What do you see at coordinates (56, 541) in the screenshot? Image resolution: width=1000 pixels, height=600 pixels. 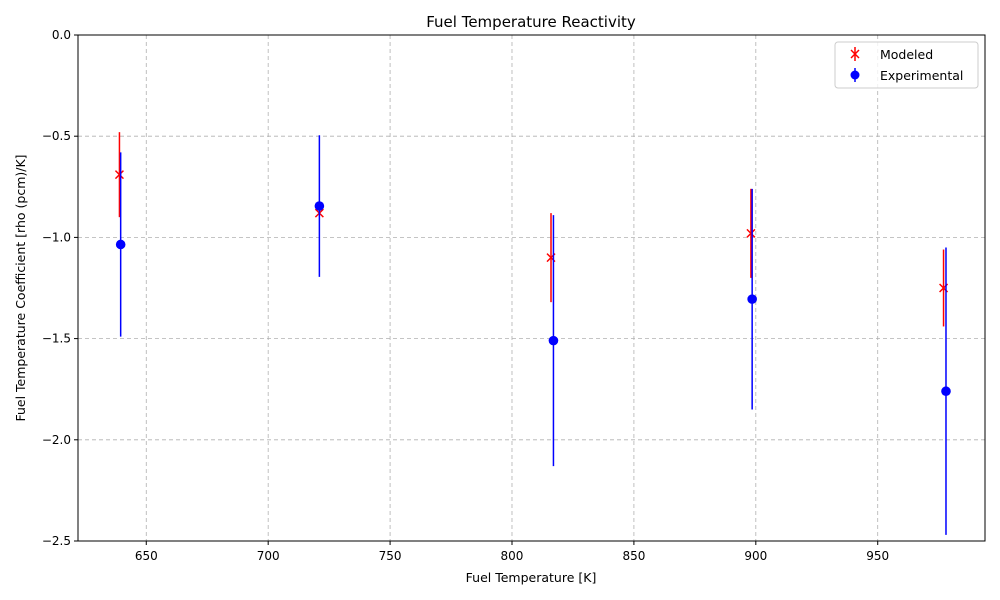 I see `y-tick-label: −2.5` at bounding box center [56, 541].